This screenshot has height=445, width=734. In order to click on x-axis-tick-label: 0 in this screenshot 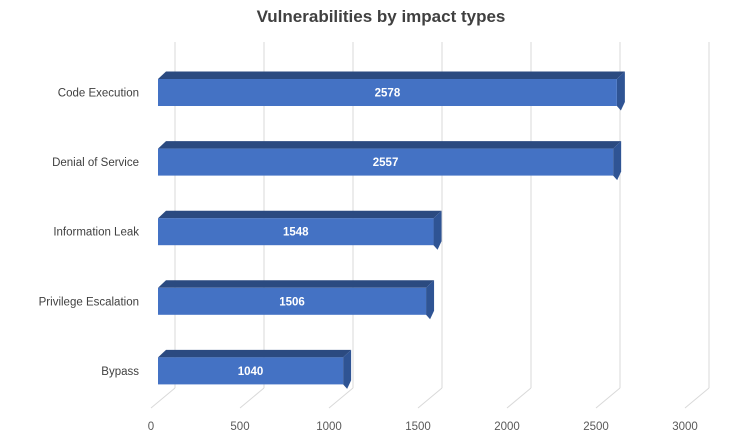, I will do `click(151, 427)`.